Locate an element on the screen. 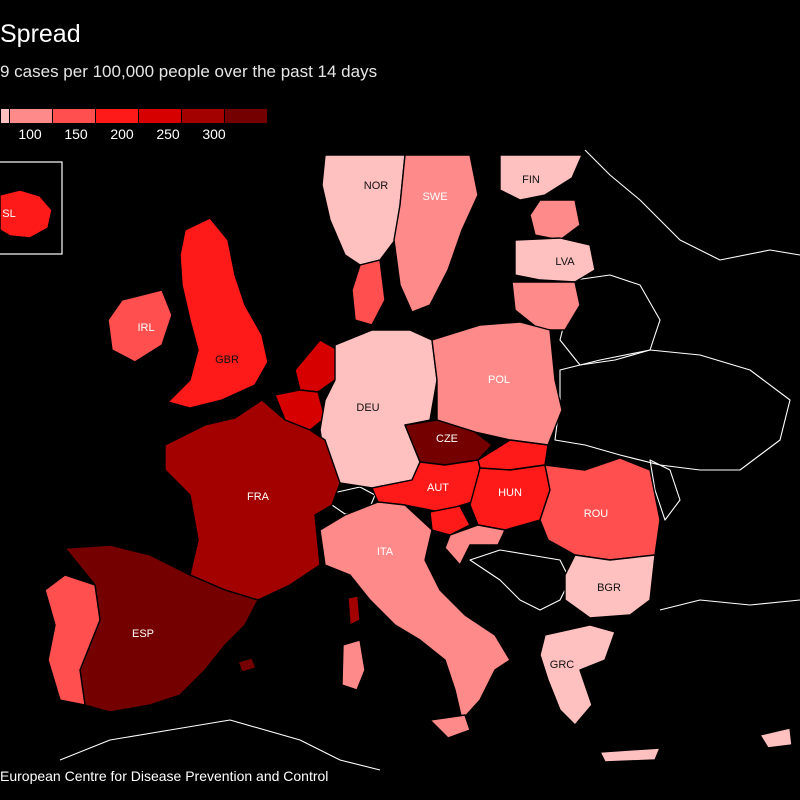  country-label: ESP is located at coordinates (143, 634).